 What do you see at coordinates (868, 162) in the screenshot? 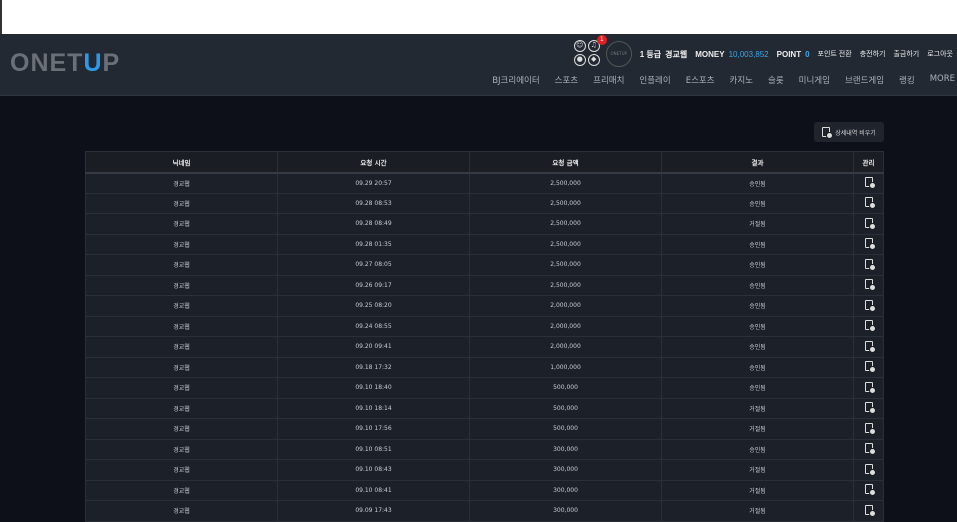
I see `header-manage: 관리` at bounding box center [868, 162].